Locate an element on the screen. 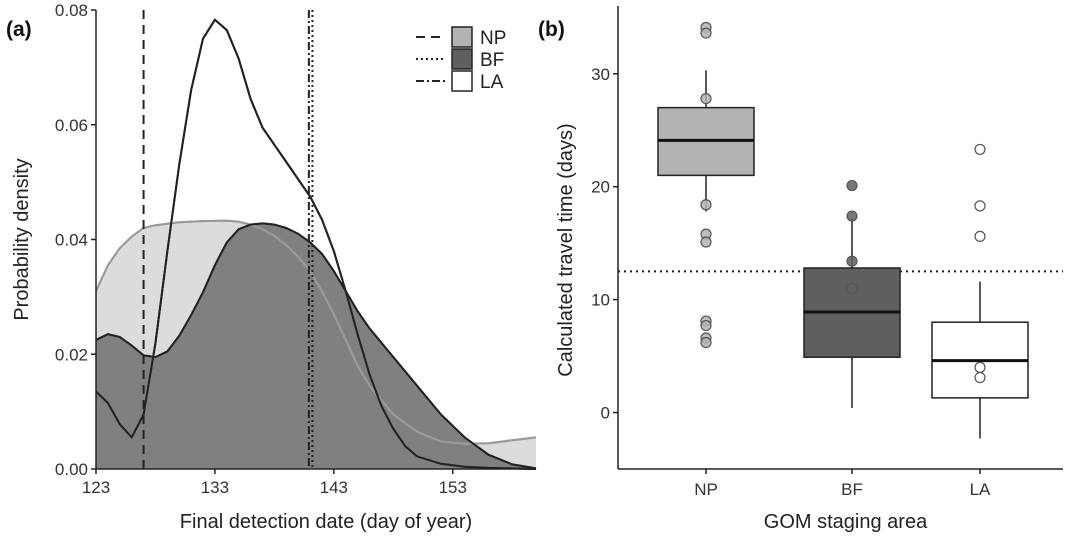 This screenshot has height=537, width=1070. legend-label-la: LA is located at coordinates (492, 82).